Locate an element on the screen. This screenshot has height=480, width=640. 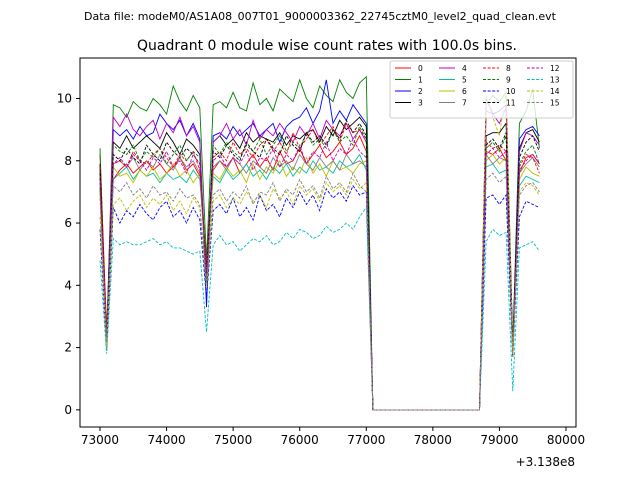
legend-box is located at coordinates (481, 89).